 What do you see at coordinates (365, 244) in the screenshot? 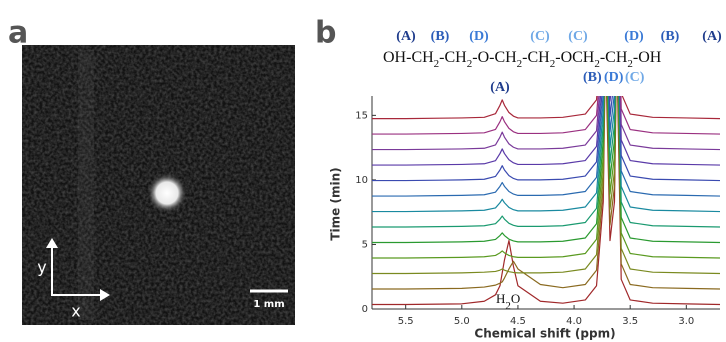
I see `y-tick-label: 5` at bounding box center [365, 244].